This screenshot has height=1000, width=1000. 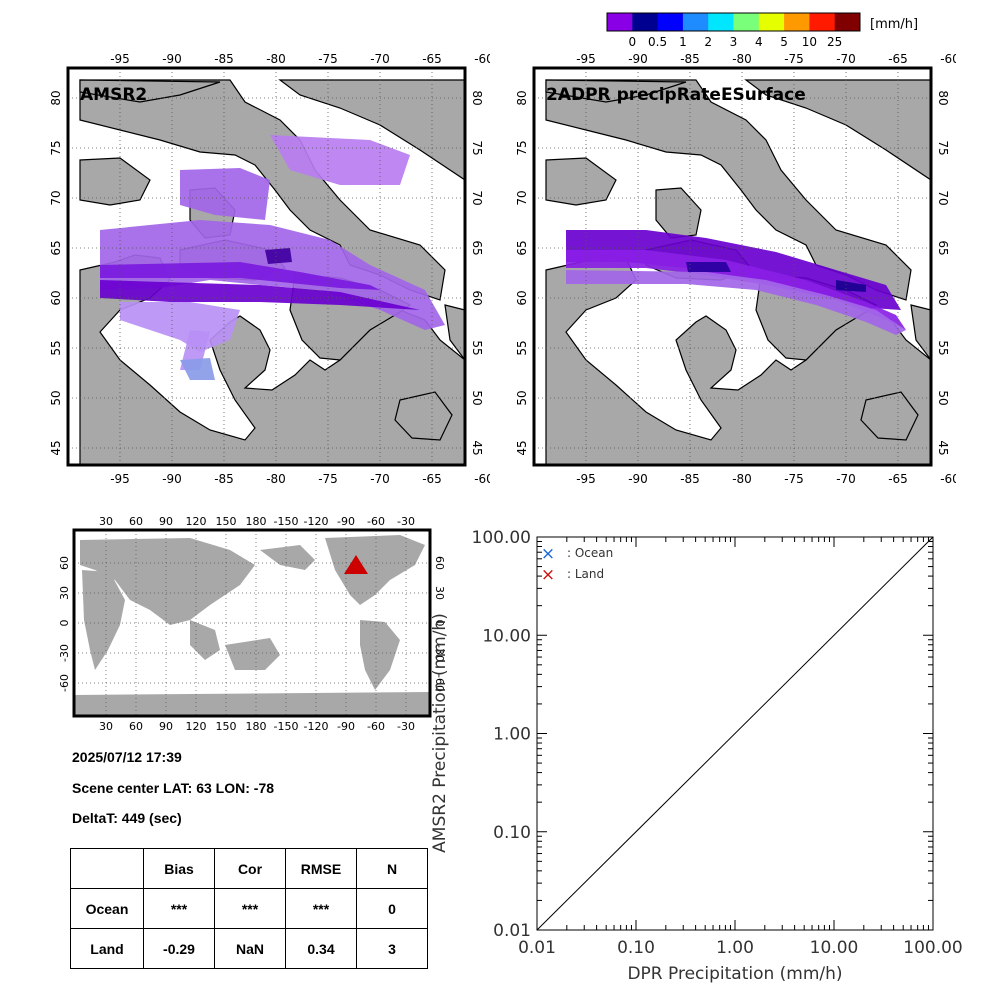 I want to click on y-tick-label: 10.00, so click(x=506, y=636).